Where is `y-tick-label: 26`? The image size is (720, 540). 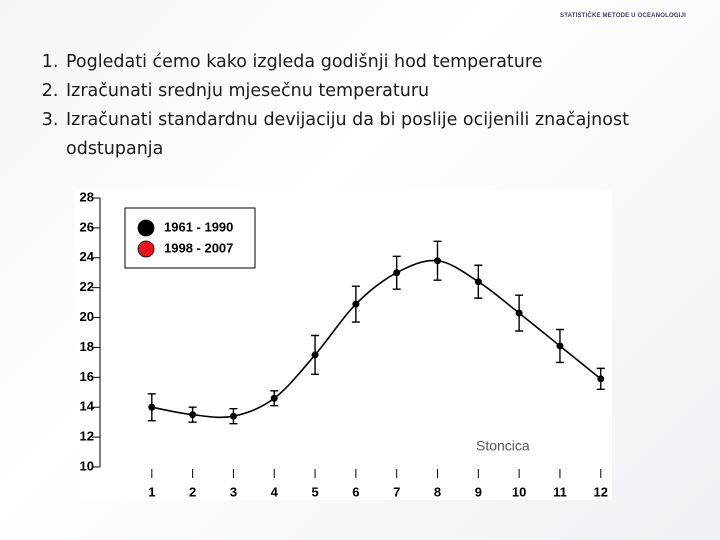
y-tick-label: 26 is located at coordinates (87, 226).